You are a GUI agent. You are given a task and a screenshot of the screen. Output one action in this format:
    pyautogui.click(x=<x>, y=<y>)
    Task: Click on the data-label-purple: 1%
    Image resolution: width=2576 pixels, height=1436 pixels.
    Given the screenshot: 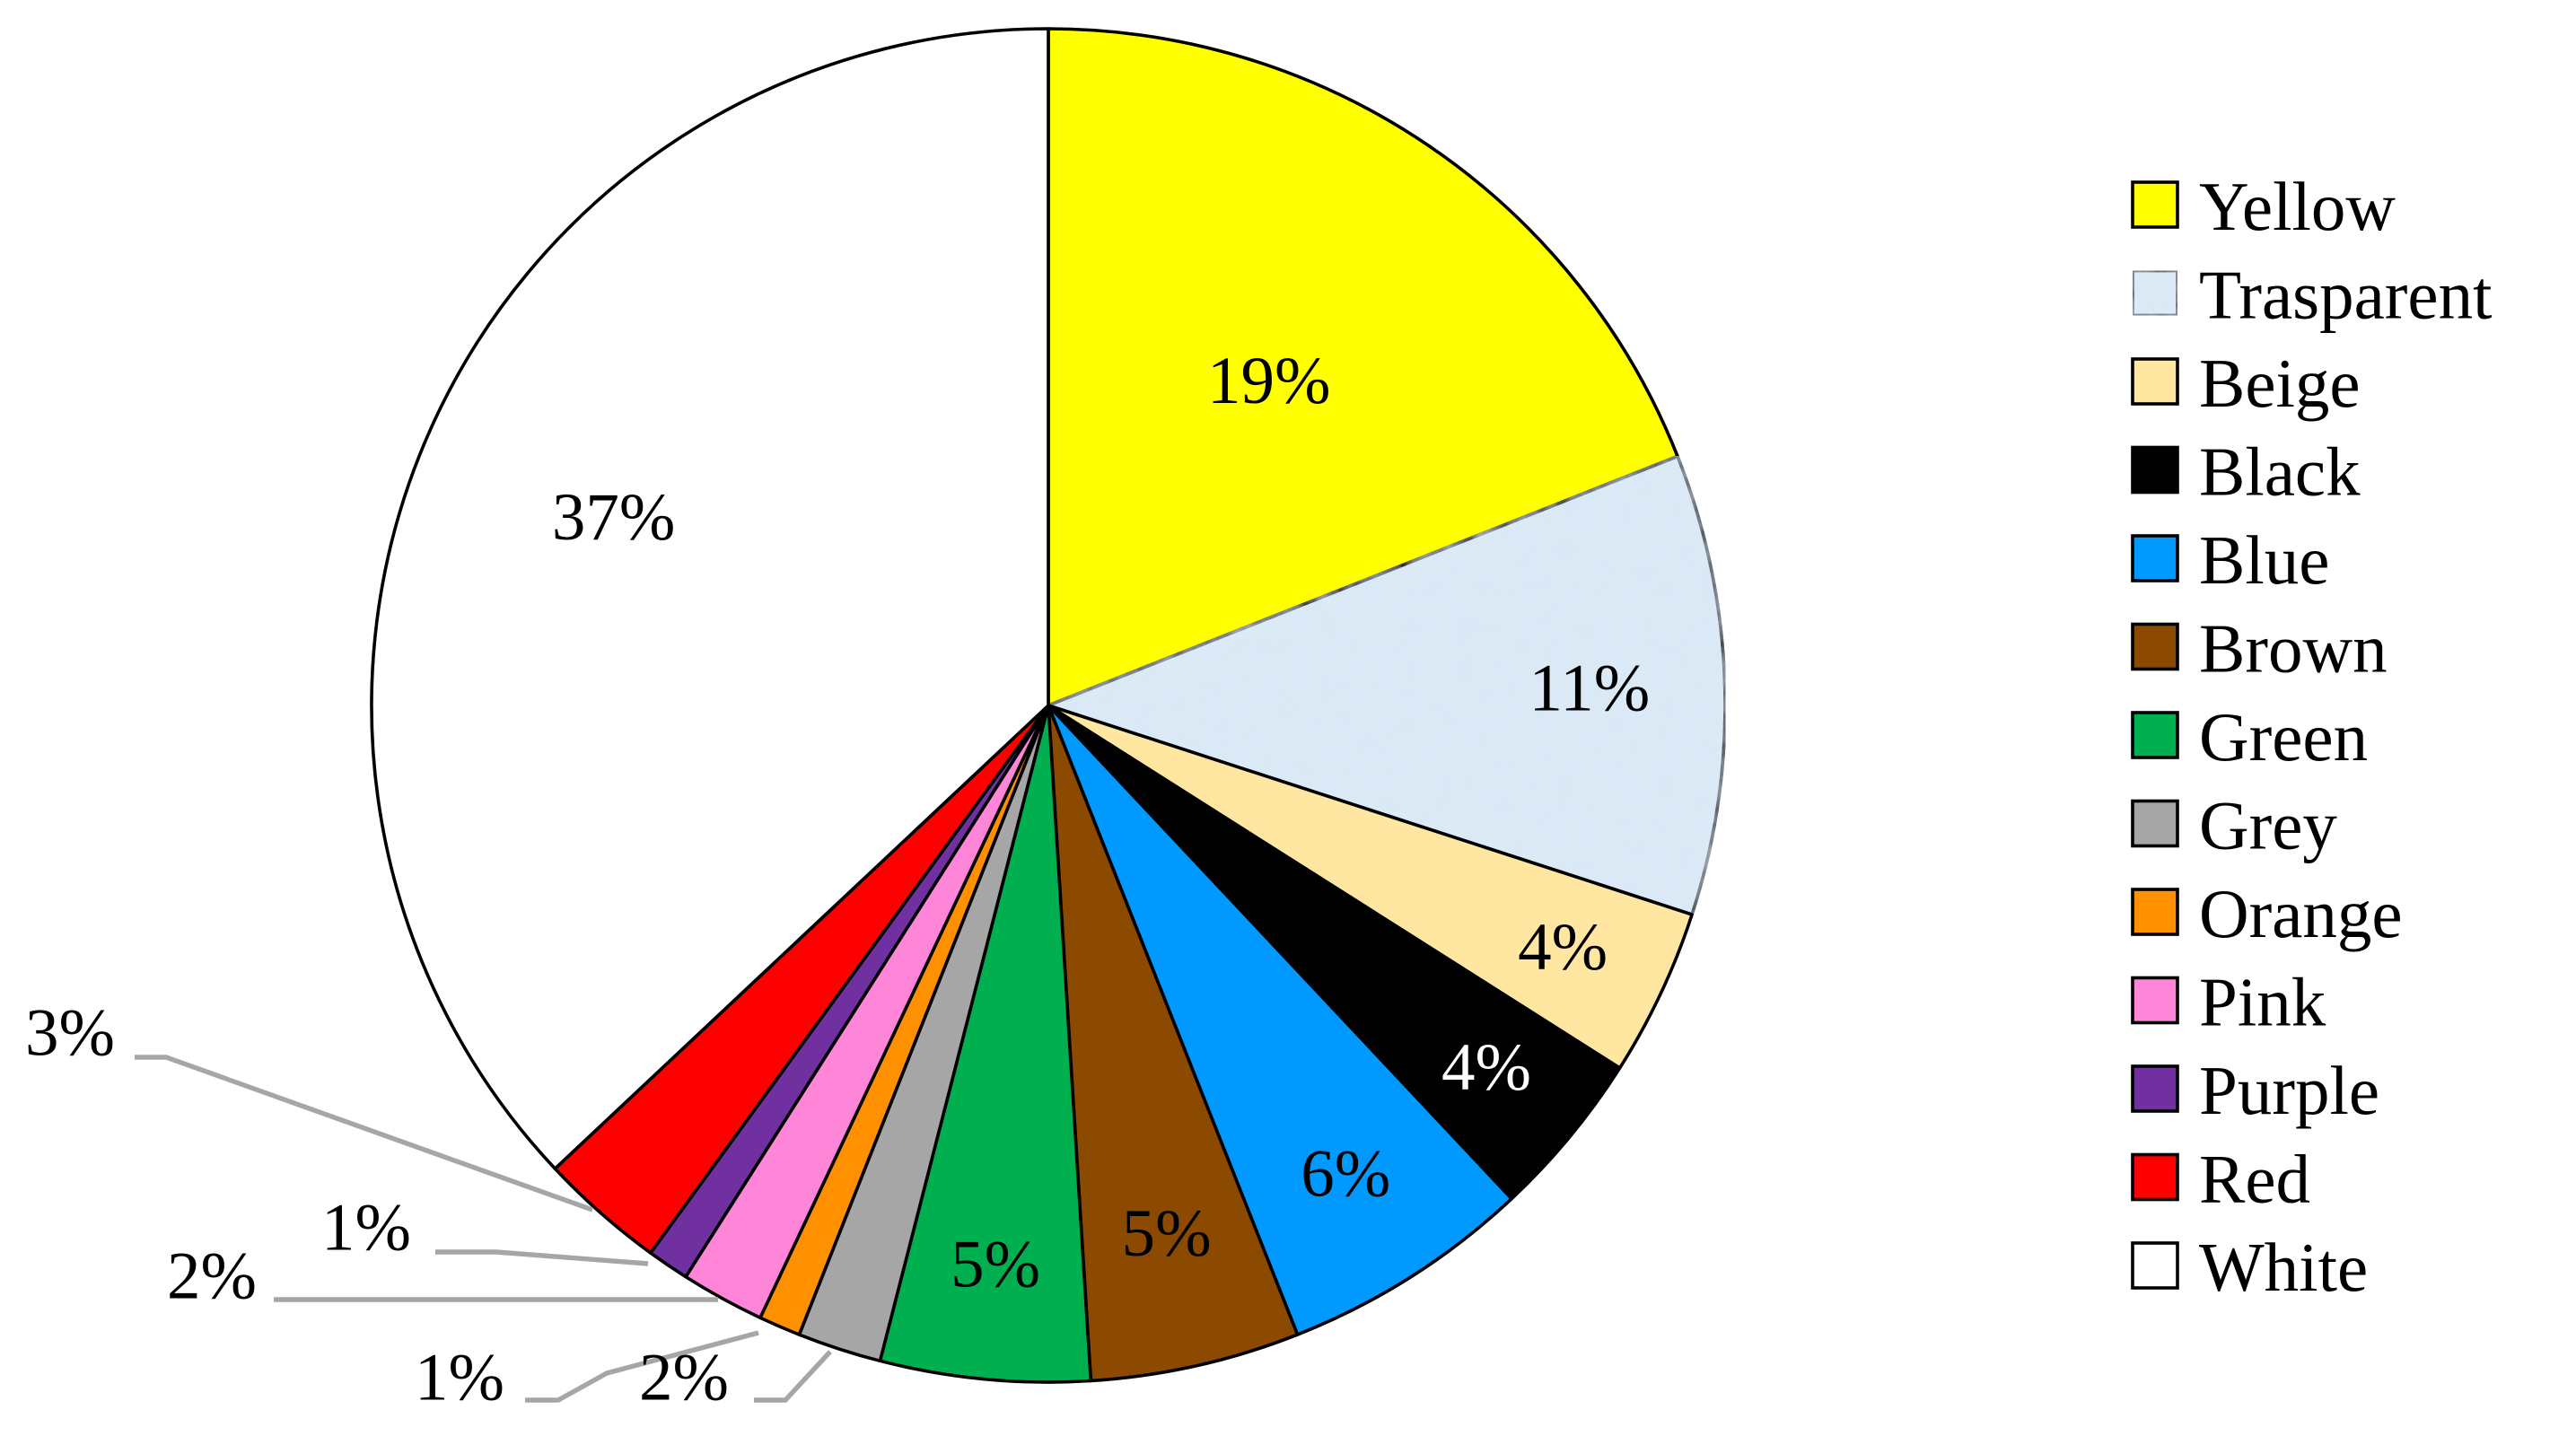 What is the action you would take?
    pyautogui.click(x=366, y=1228)
    